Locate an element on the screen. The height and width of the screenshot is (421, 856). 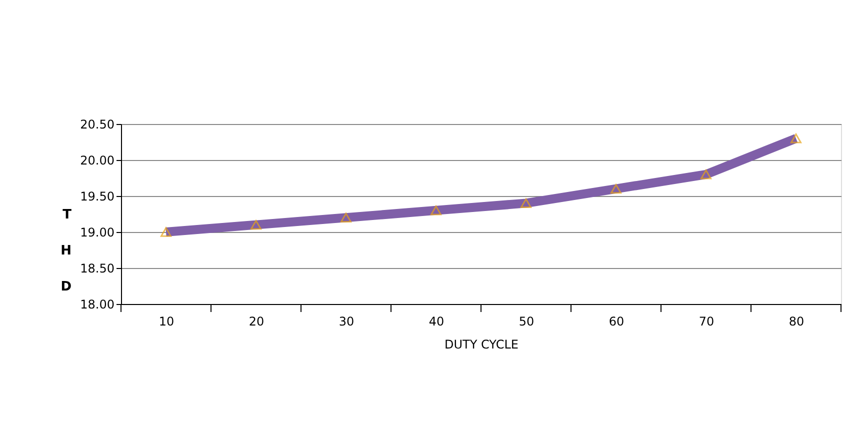
y-tick-label: 19.00 is located at coordinates (97, 233).